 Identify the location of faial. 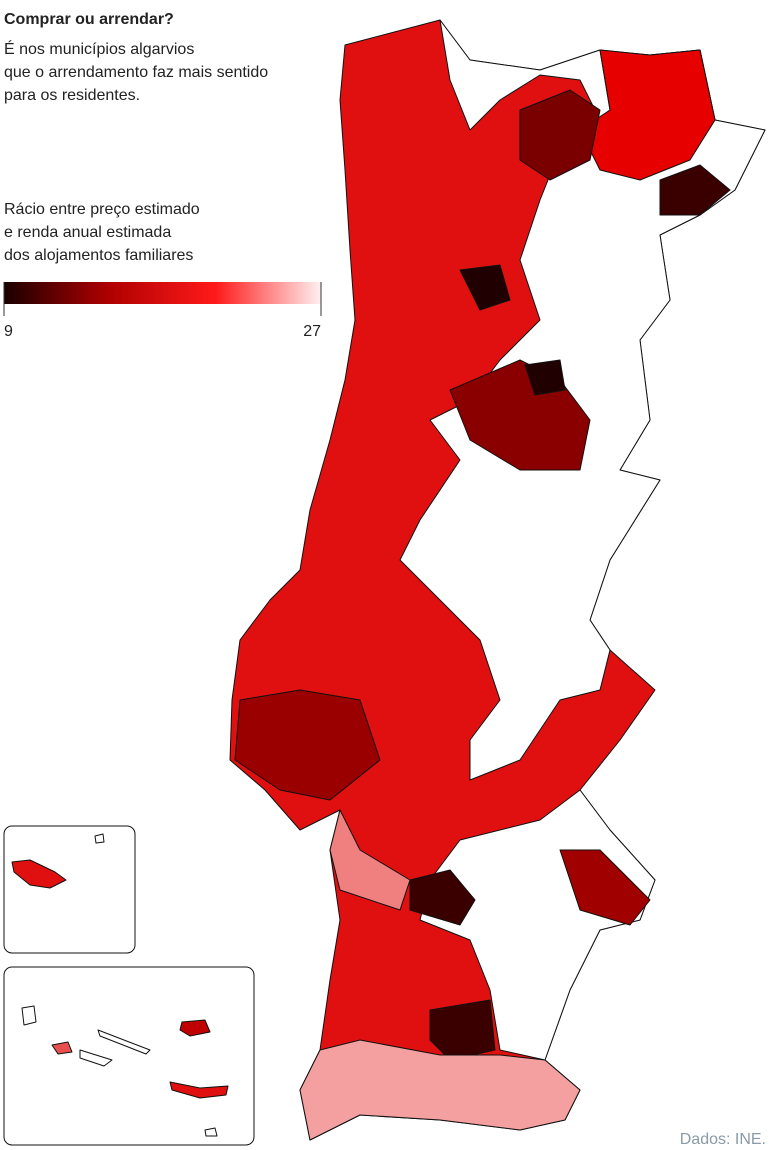
(62, 1048).